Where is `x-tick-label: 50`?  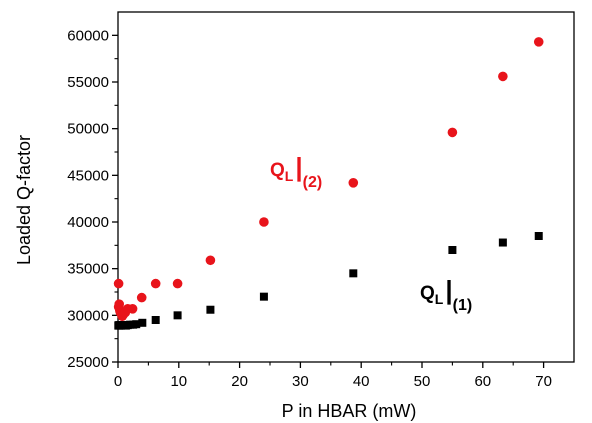
x-tick-label: 50 is located at coordinates (422, 381).